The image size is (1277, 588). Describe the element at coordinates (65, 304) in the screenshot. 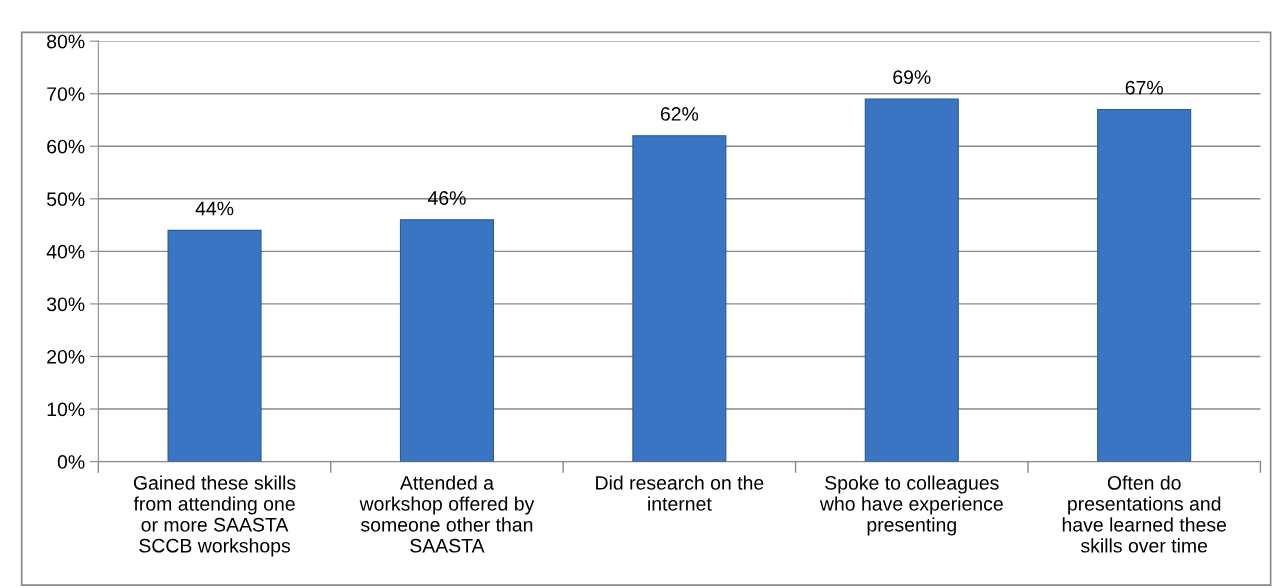

I see `y-tick-label: 30%` at that location.